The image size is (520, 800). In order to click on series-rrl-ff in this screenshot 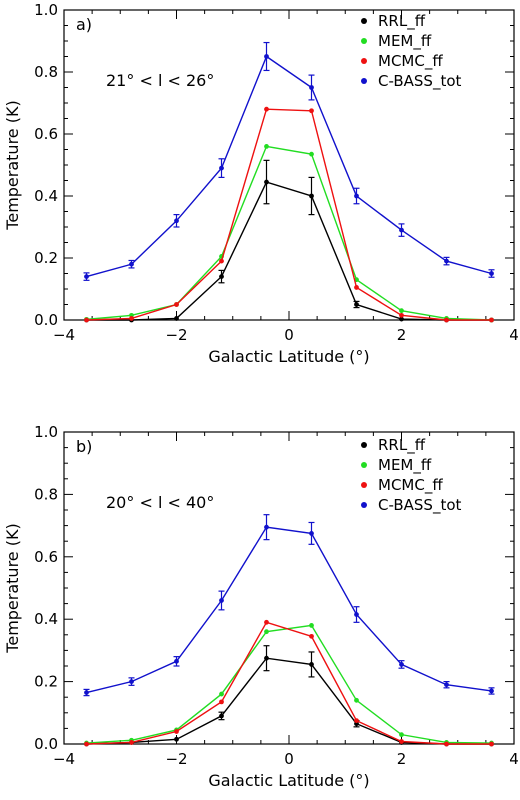, I will do `click(289, 696)`.